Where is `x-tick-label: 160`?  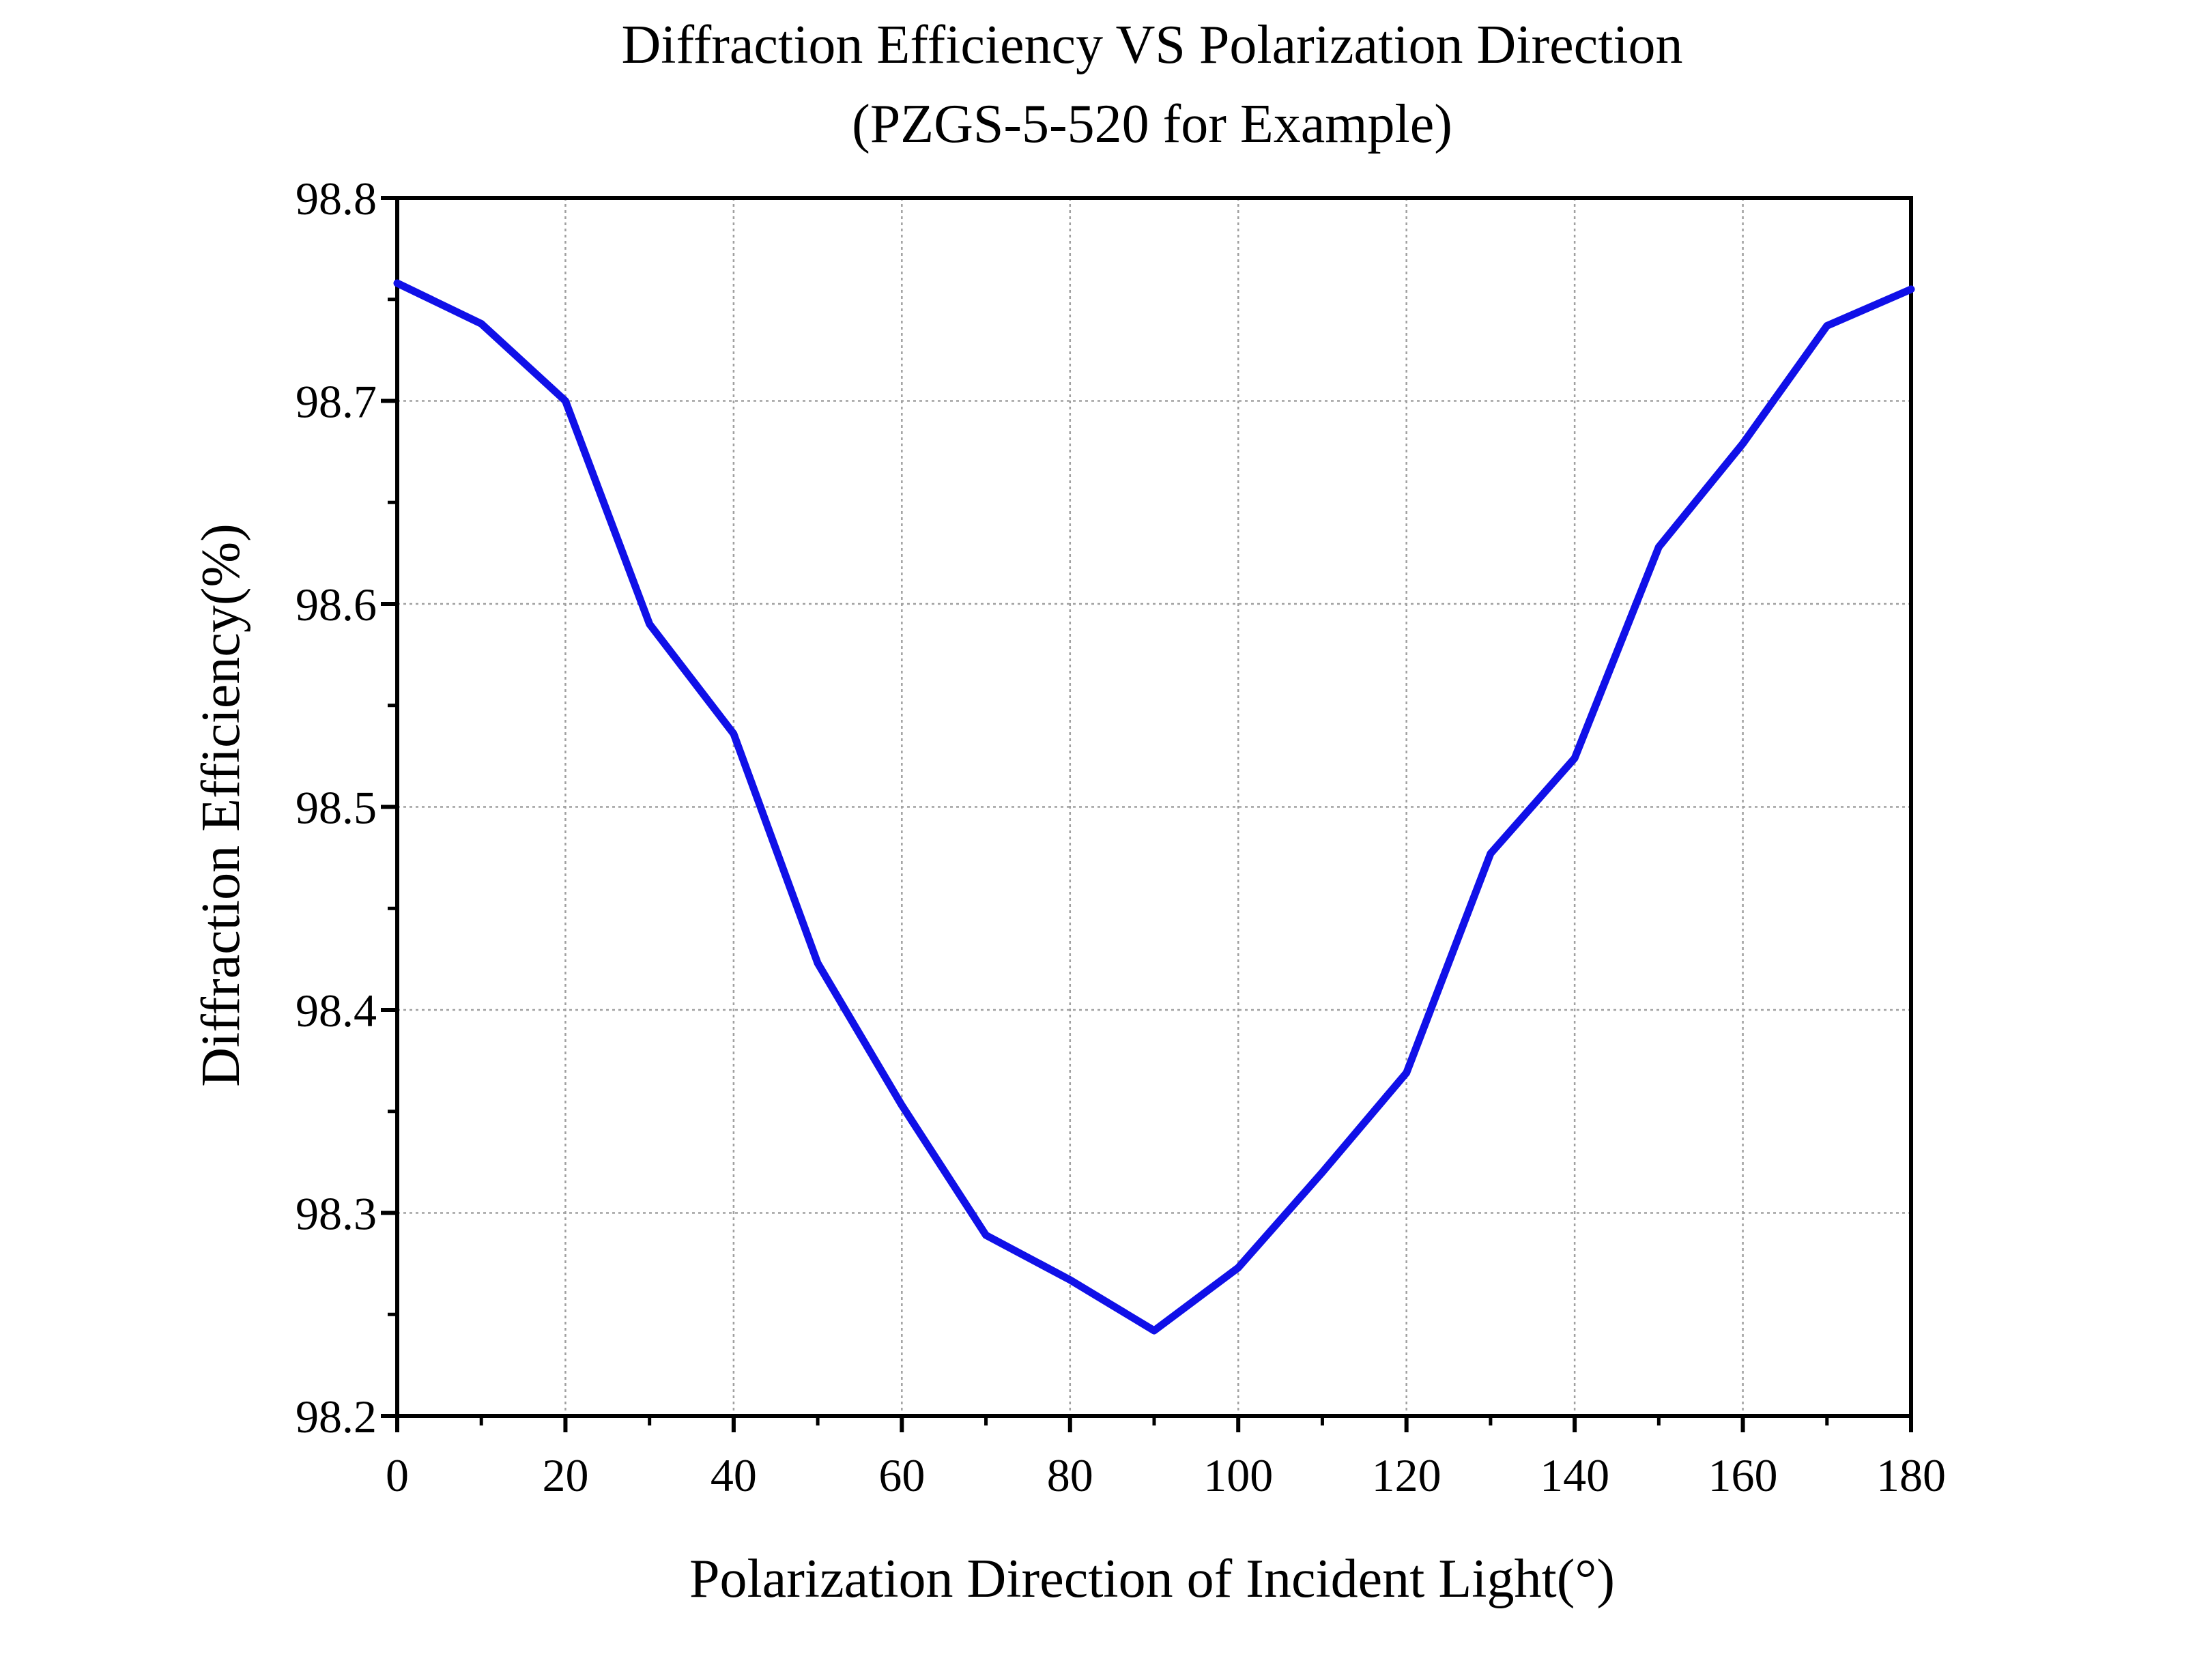 x-tick-label: 160 is located at coordinates (1743, 1475).